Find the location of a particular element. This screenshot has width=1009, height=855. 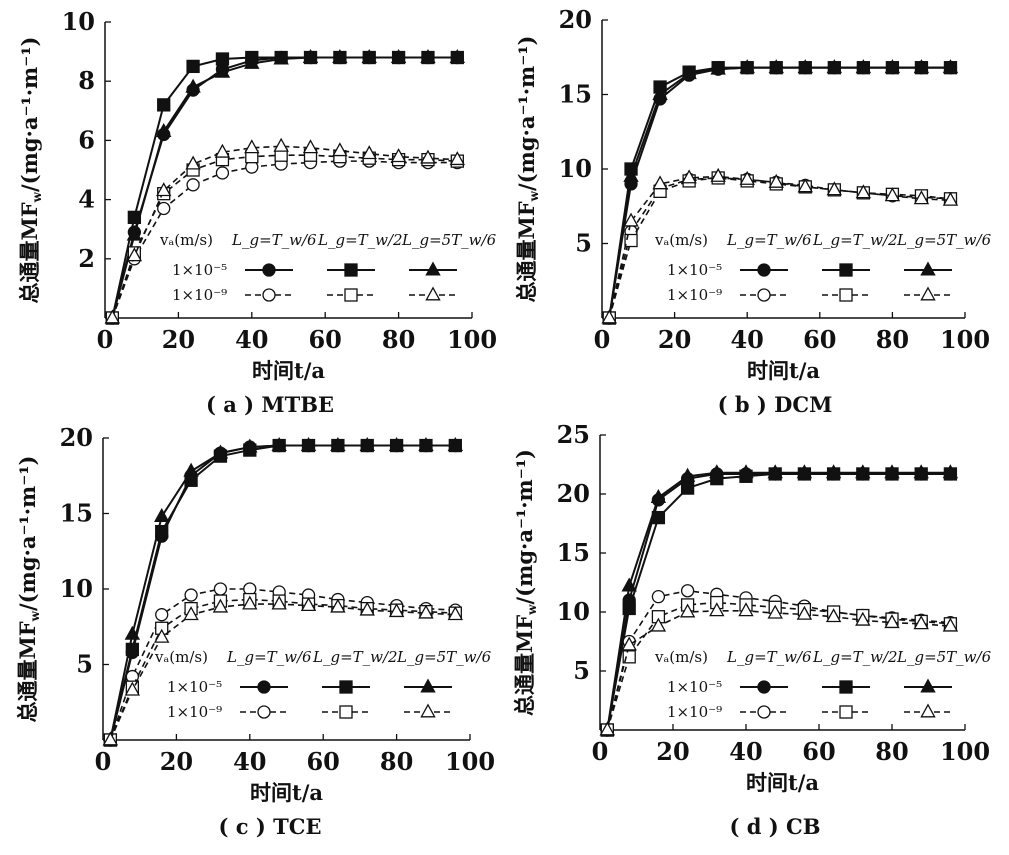

y-axis-label: 总通量MFw/(mg·a⁻¹·m⁻¹) is located at coordinates (28, 589).